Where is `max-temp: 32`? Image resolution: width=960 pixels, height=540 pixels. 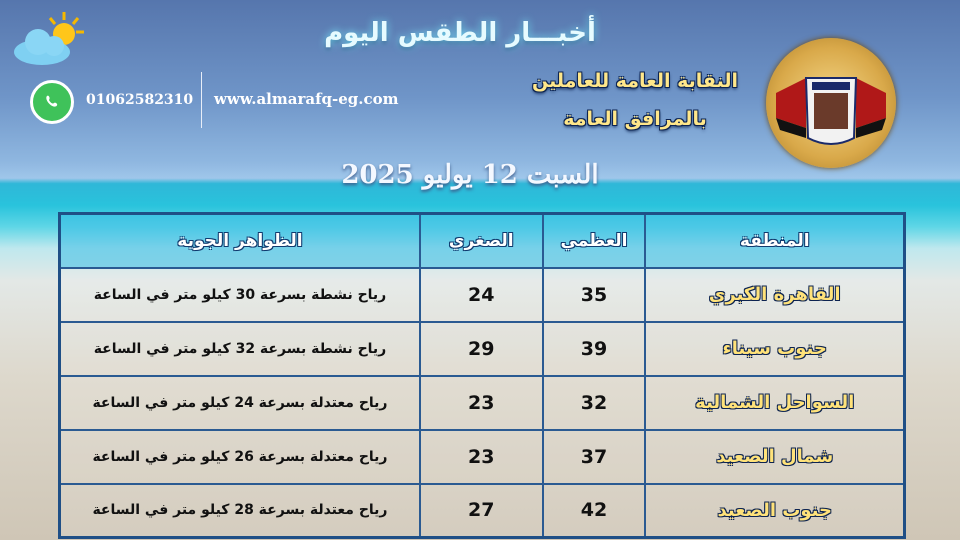 max-temp: 32 is located at coordinates (594, 402).